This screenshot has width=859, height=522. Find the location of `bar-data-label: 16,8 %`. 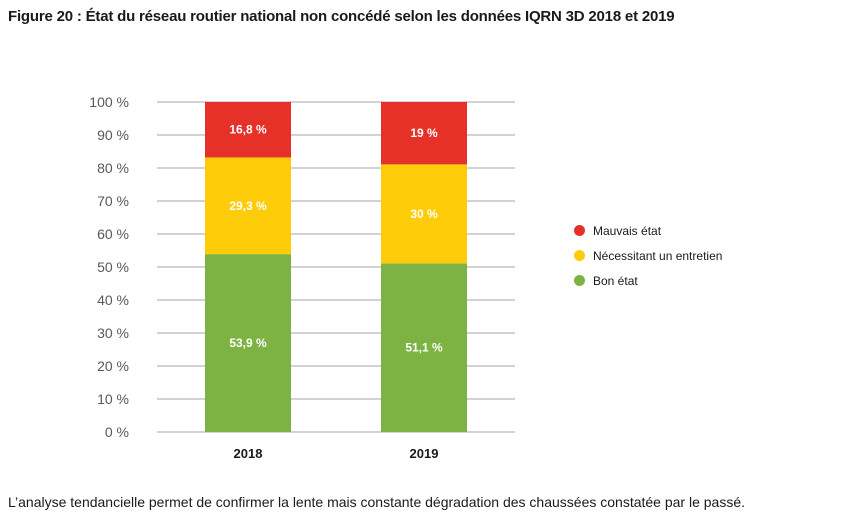

bar-data-label: 16,8 % is located at coordinates (248, 130).